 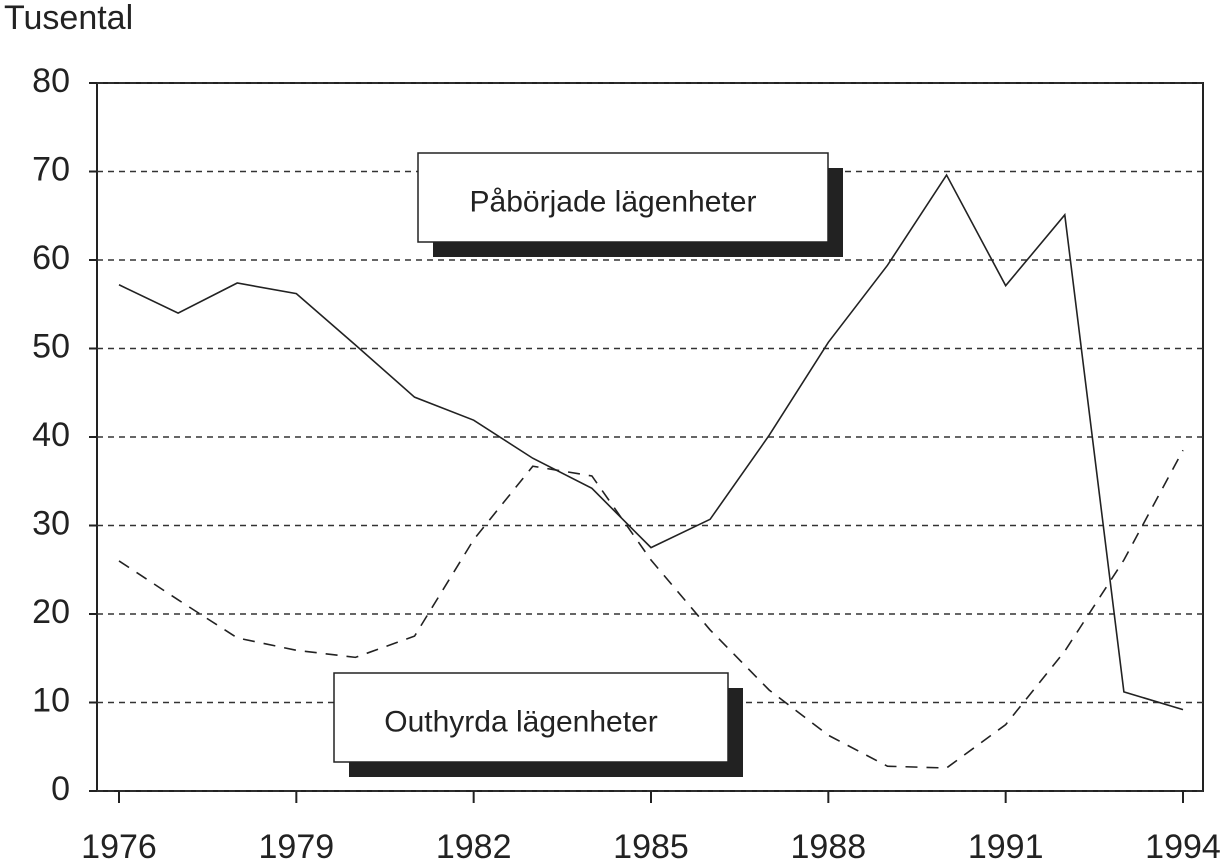 What do you see at coordinates (474, 847) in the screenshot?
I see `x-tick-label: 1982` at bounding box center [474, 847].